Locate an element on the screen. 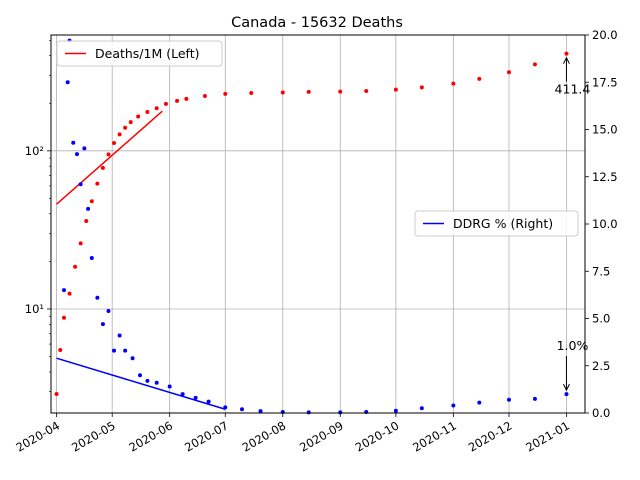 The height and width of the screenshot is (480, 640). legend-deaths-box is located at coordinates (139, 53).